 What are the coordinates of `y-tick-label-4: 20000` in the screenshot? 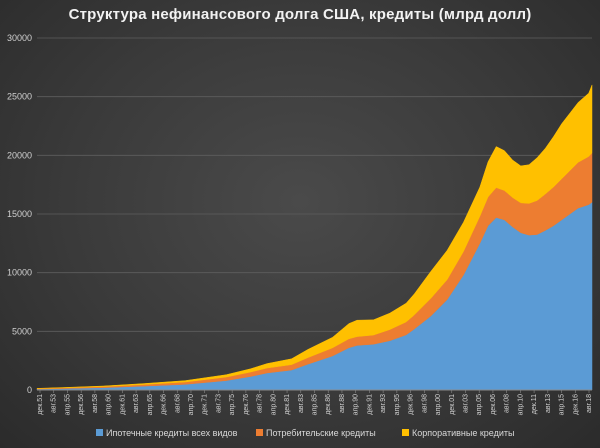 It's located at (19, 155).